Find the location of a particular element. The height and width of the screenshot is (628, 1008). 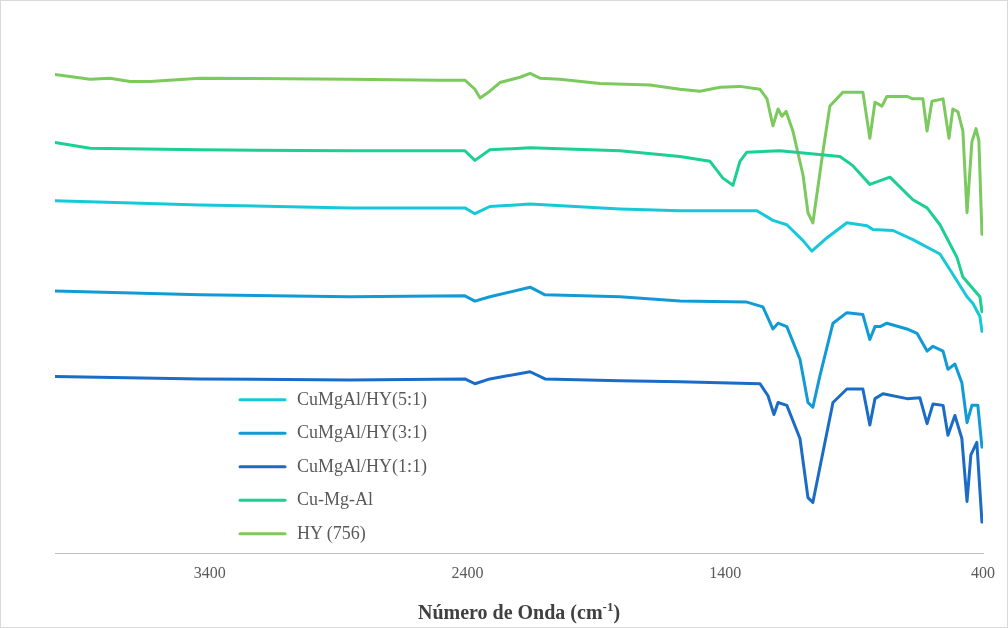

legend-label: CuMgAl/HY(5:1) is located at coordinates (362, 399).